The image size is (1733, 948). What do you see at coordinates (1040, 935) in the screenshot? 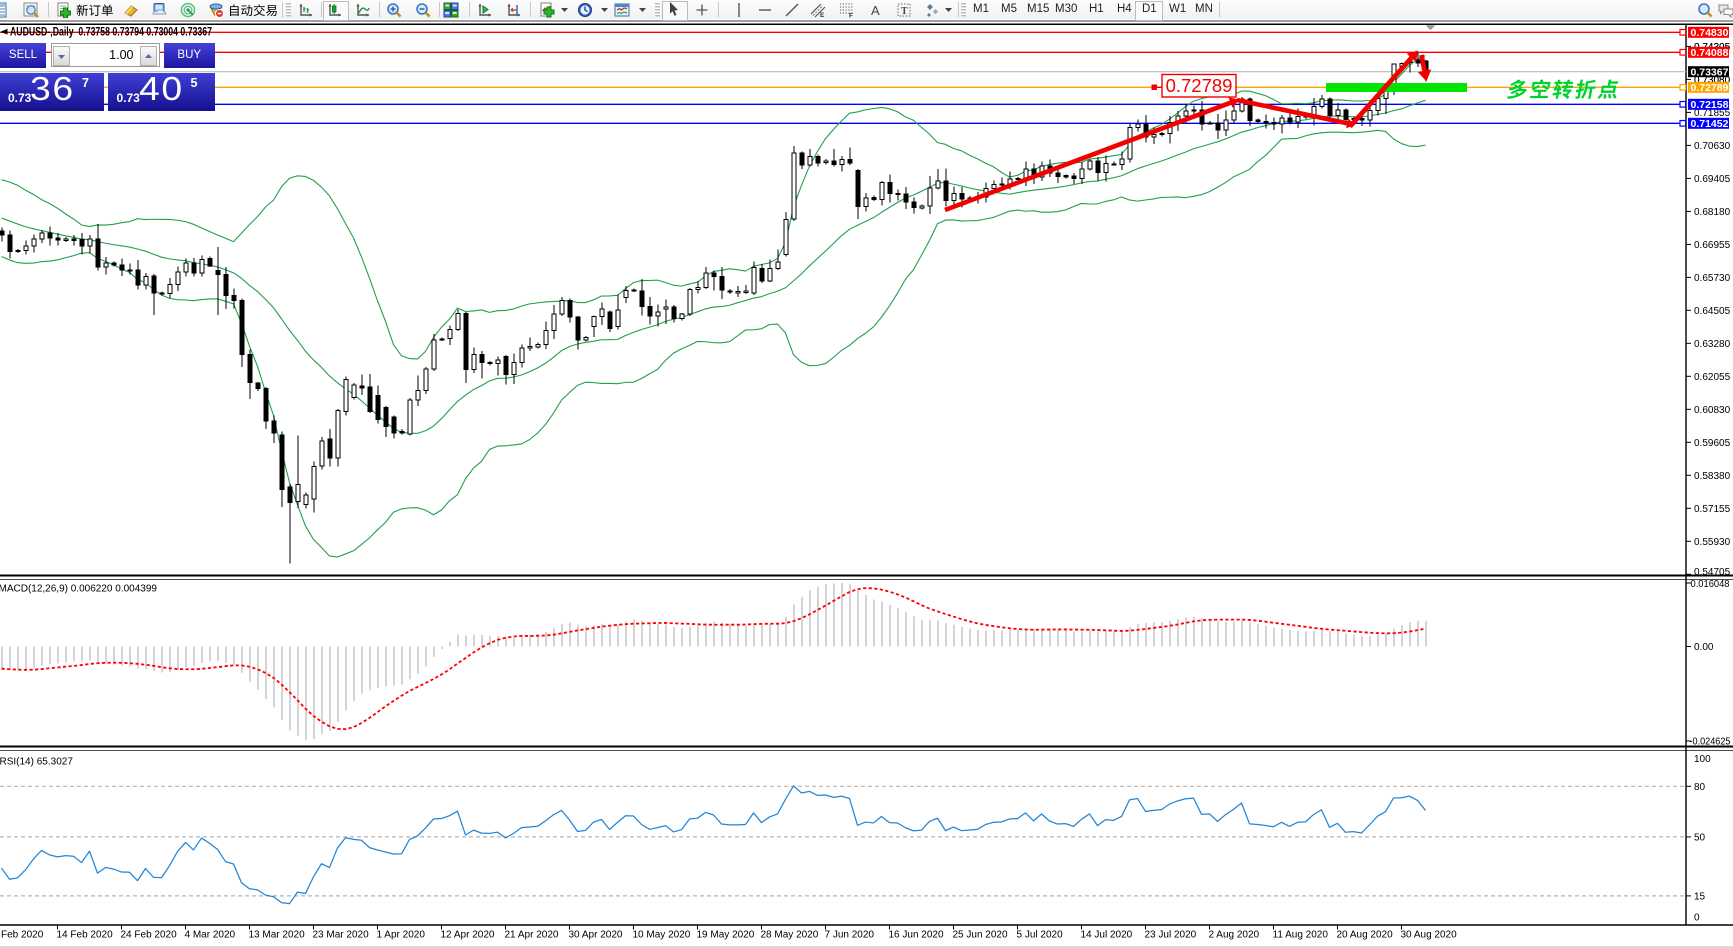
I see `svg-text: 5 Jul 2020` at bounding box center [1040, 935].